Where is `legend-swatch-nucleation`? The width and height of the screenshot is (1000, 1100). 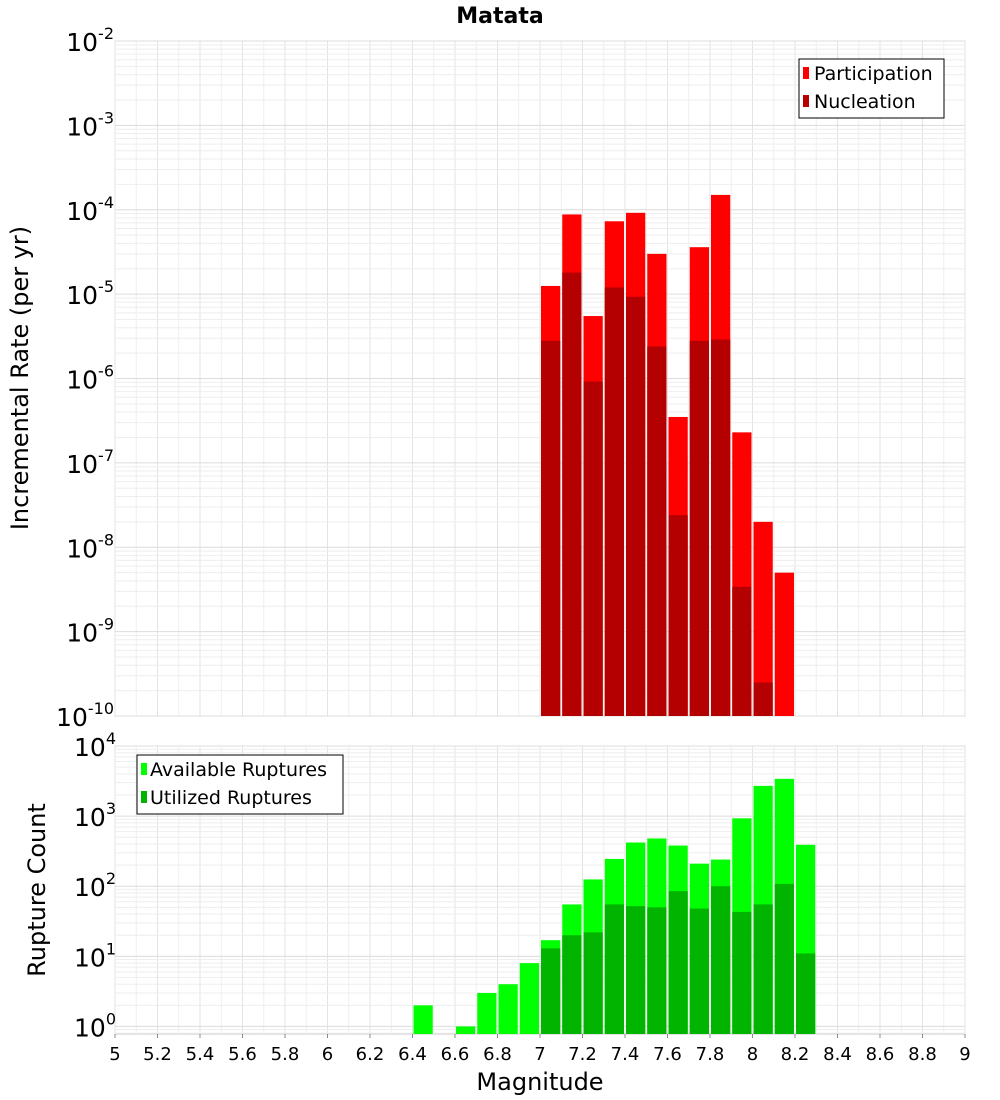 legend-swatch-nucleation is located at coordinates (806, 101).